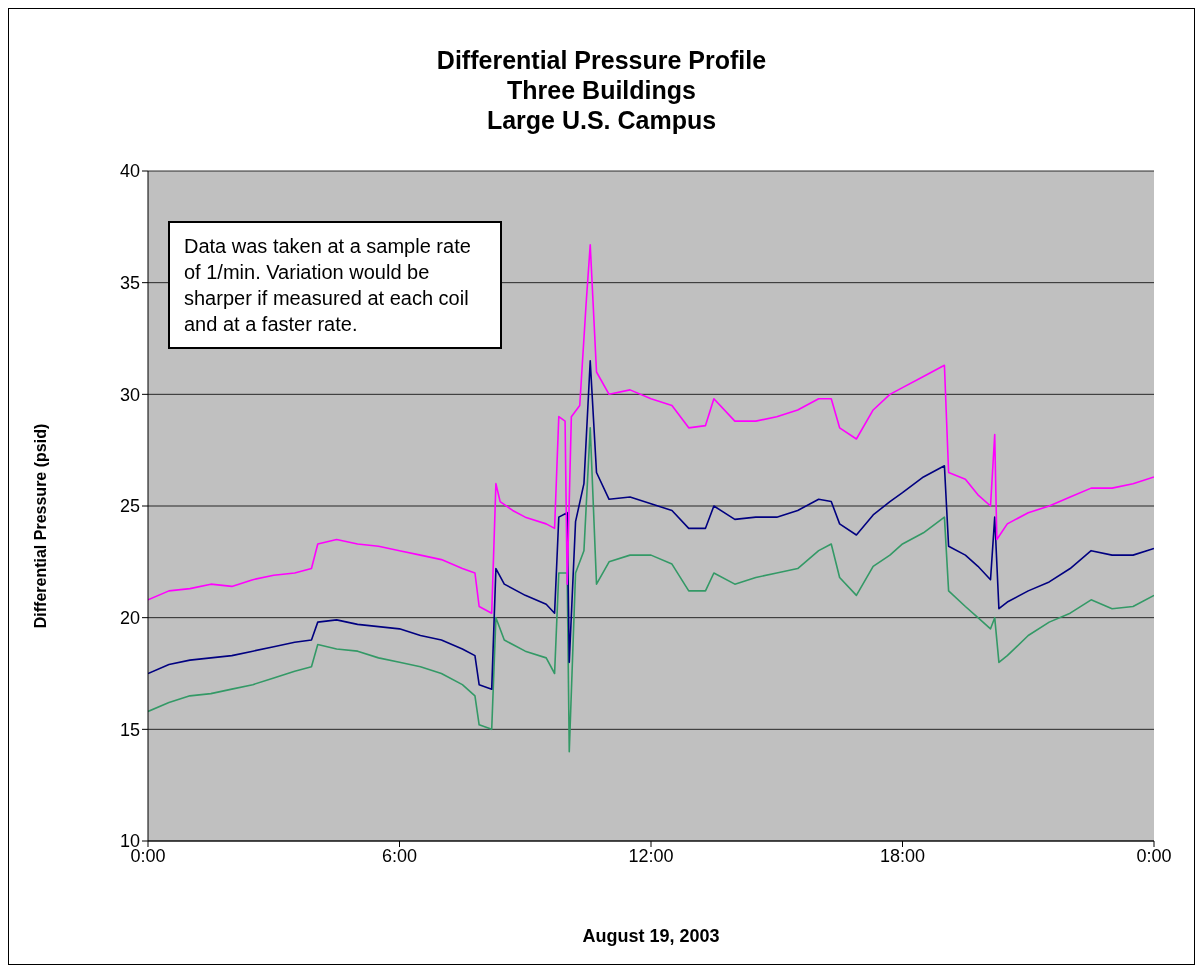 The height and width of the screenshot is (971, 1201). I want to click on x-tick-label: 6:00, so click(399, 855).